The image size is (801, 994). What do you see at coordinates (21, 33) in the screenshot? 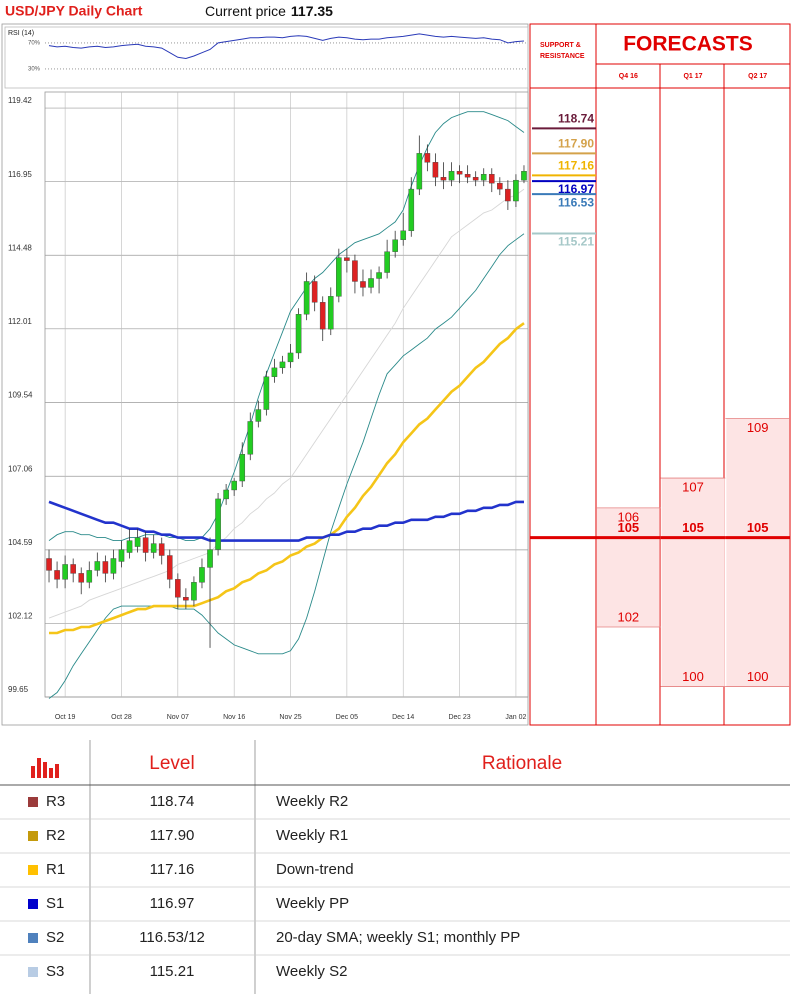
I see `rsi-title: RSI (14)` at bounding box center [21, 33].